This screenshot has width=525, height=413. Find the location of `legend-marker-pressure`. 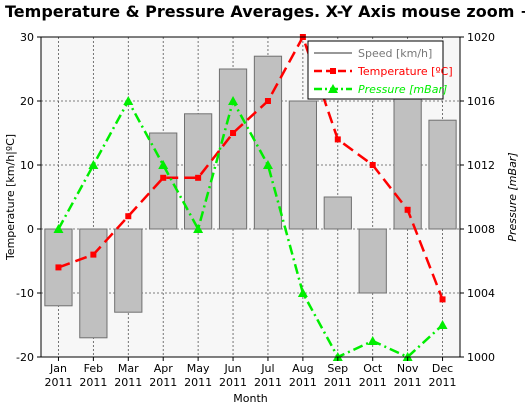

legend-marker-pressure is located at coordinates (333, 88).